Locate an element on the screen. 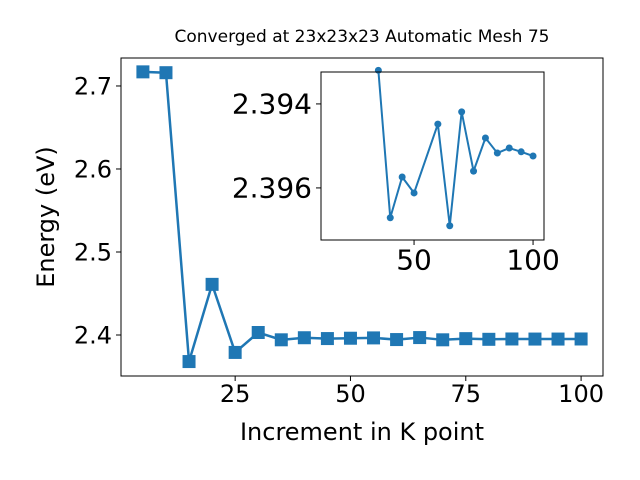  y-tick-label: 2.6 is located at coordinates (93, 169).